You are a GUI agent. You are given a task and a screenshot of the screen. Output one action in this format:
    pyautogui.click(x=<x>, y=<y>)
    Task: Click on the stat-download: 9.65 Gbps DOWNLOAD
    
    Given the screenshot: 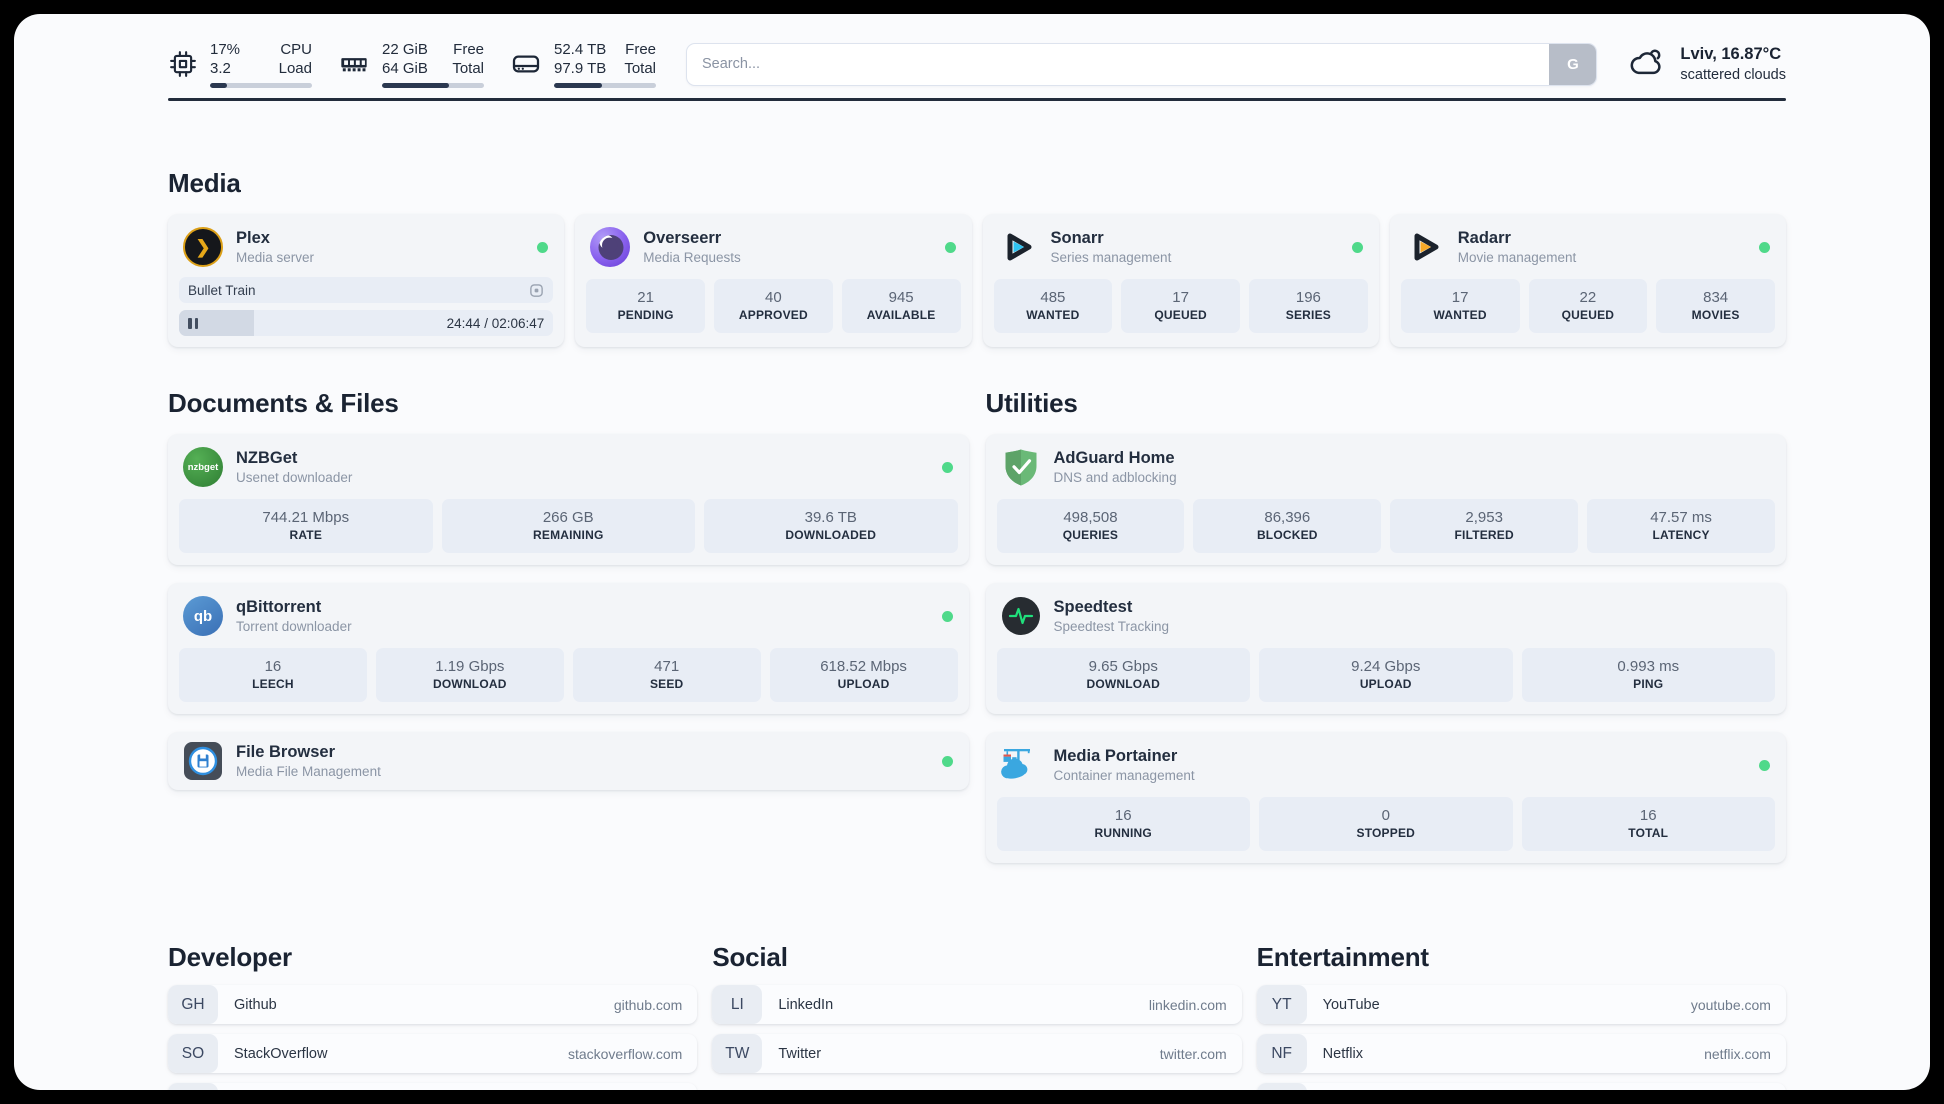 What is the action you would take?
    pyautogui.click(x=1123, y=675)
    